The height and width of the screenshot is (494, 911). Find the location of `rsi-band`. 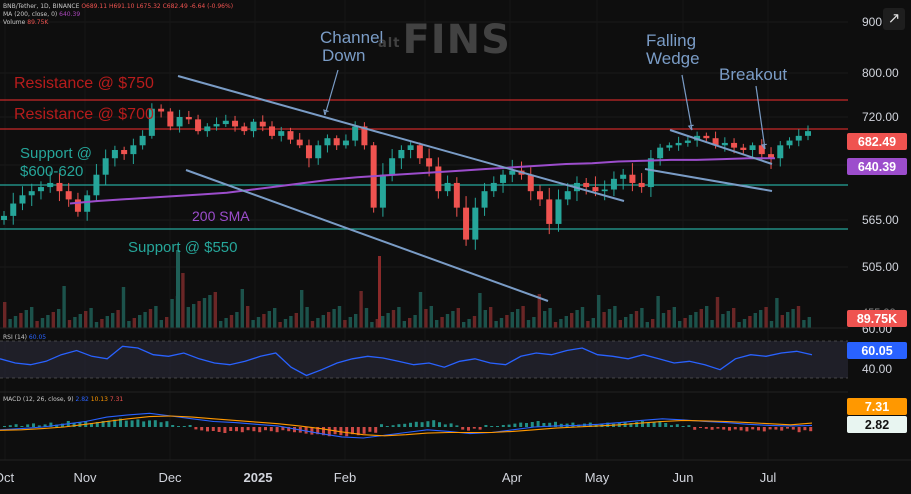

rsi-band is located at coordinates (424, 359).